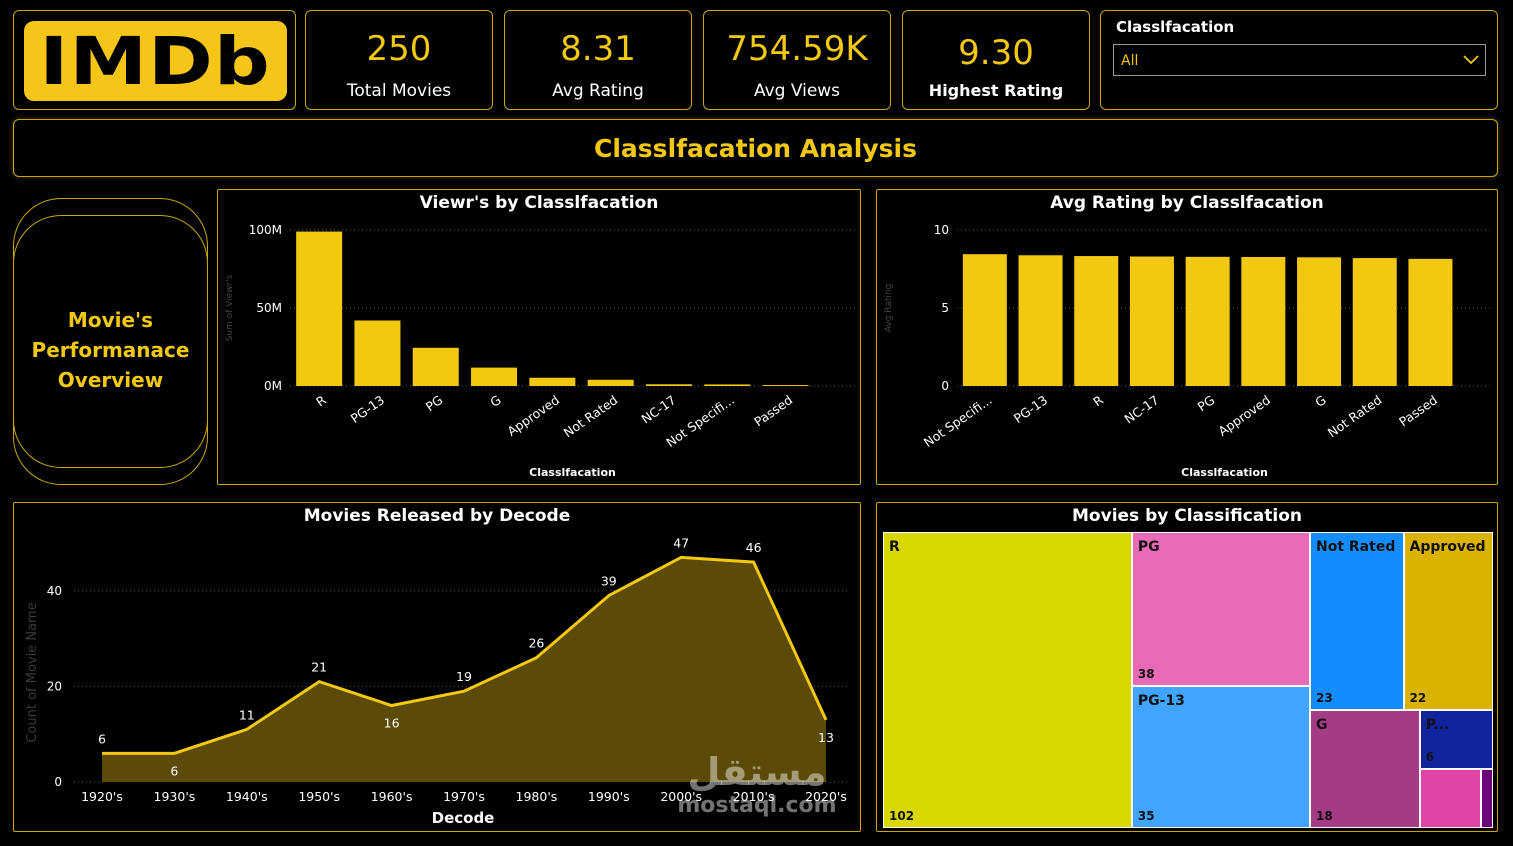 This screenshot has height=846, width=1513. Describe the element at coordinates (175, 796) in the screenshot. I see `x-tick-label: 1930's` at that location.